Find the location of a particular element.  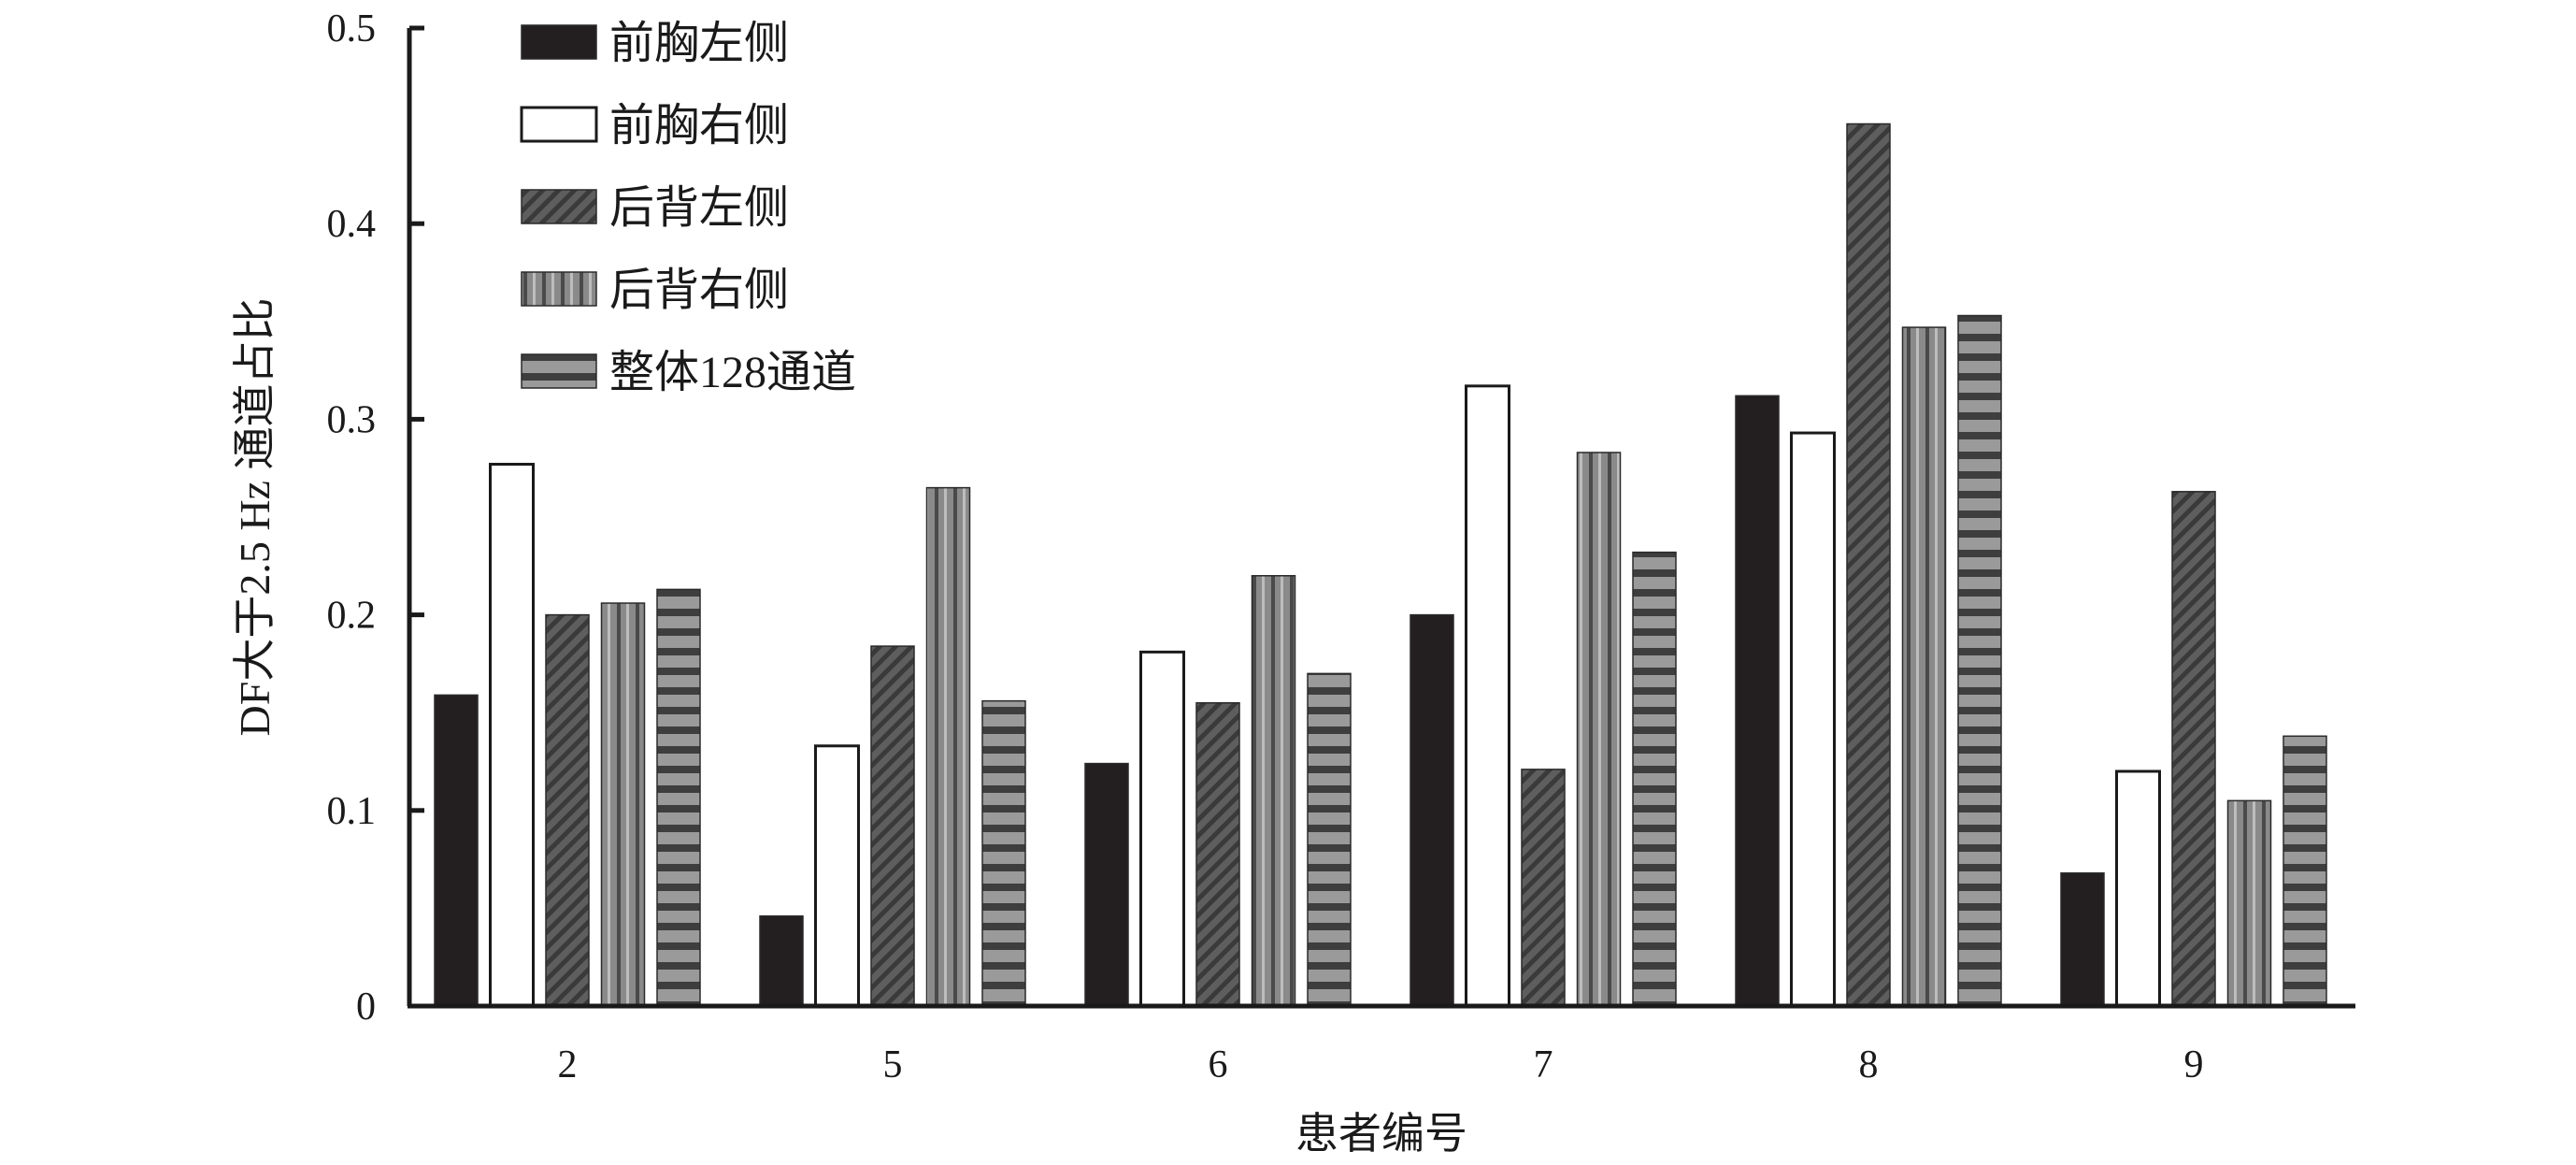

legend-label-3: 后背左侧 is located at coordinates (699, 208).